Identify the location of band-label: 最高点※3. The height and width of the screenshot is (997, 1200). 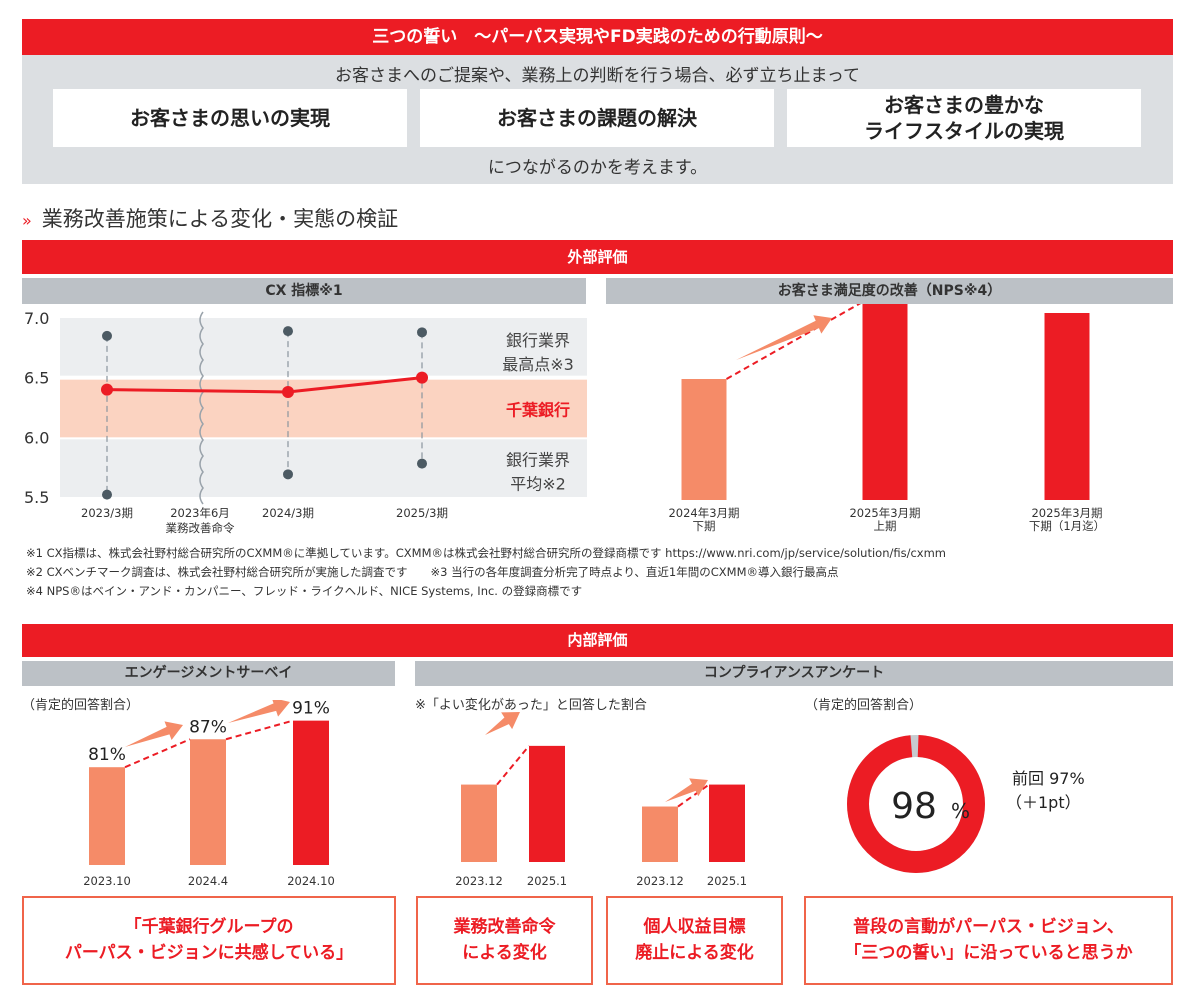
(538, 364).